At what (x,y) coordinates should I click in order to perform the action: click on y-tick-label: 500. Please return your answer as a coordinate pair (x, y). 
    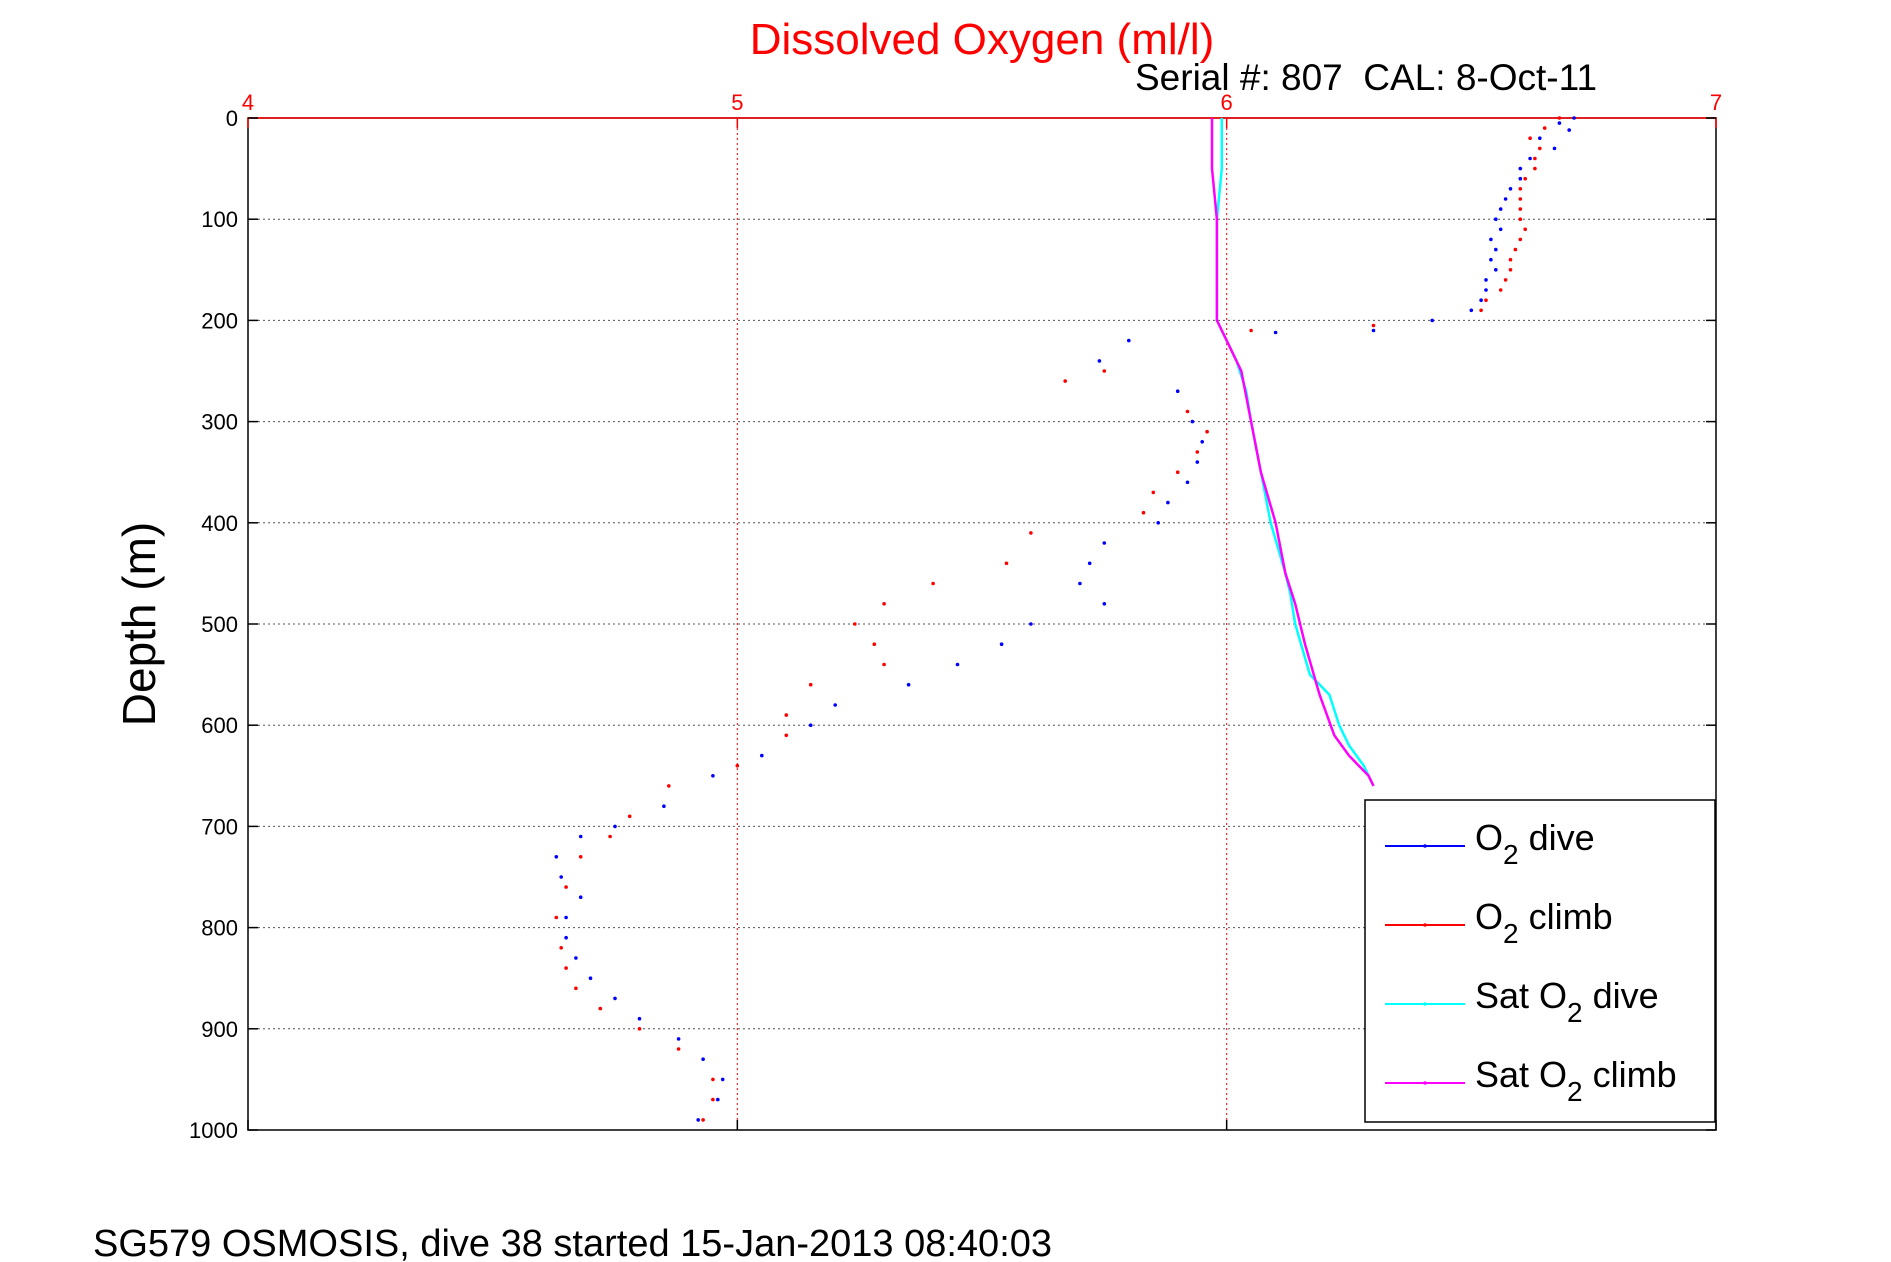
    Looking at the image, I should click on (219, 624).